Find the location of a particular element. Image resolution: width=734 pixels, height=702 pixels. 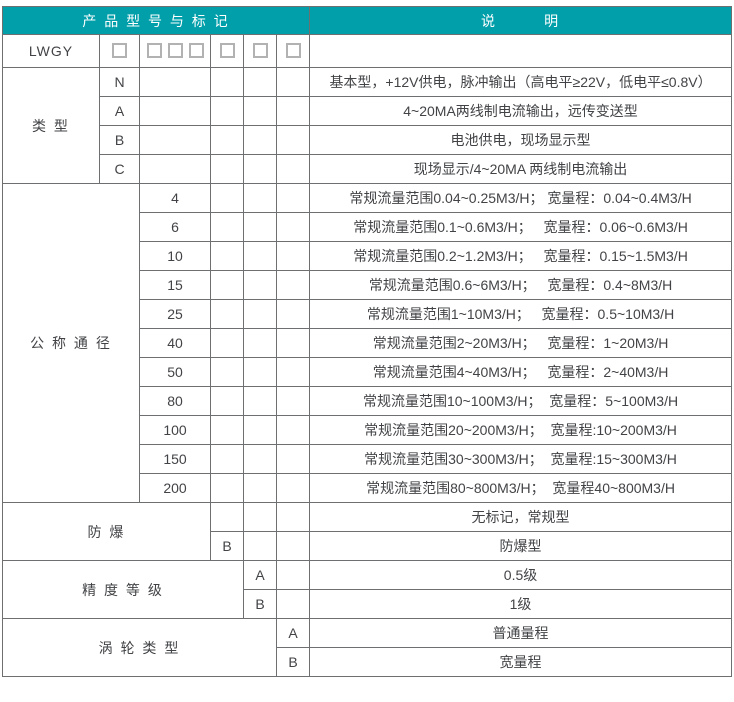

diameter-value-cell: 50 is located at coordinates (175, 372).